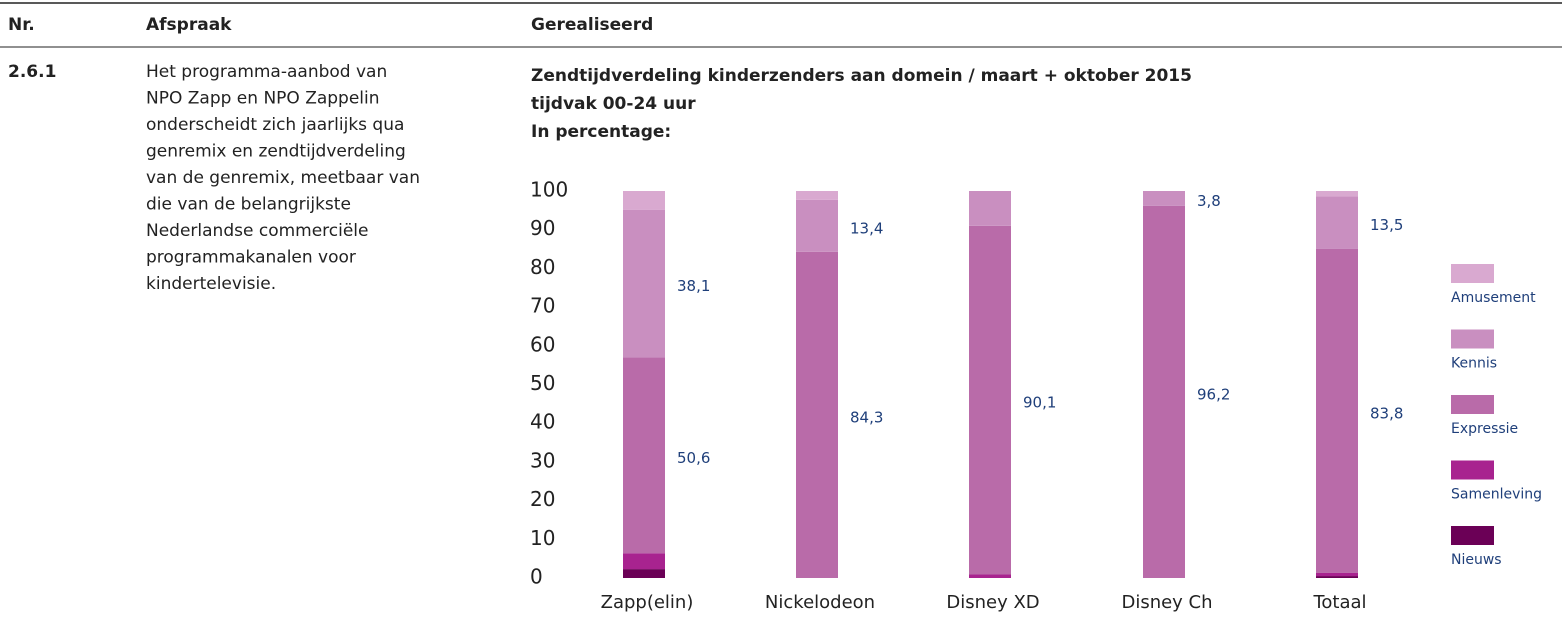 The image size is (1562, 625). Describe the element at coordinates (266, 72) in the screenshot. I see `agreement-line: Het programma-aanbod van` at that location.